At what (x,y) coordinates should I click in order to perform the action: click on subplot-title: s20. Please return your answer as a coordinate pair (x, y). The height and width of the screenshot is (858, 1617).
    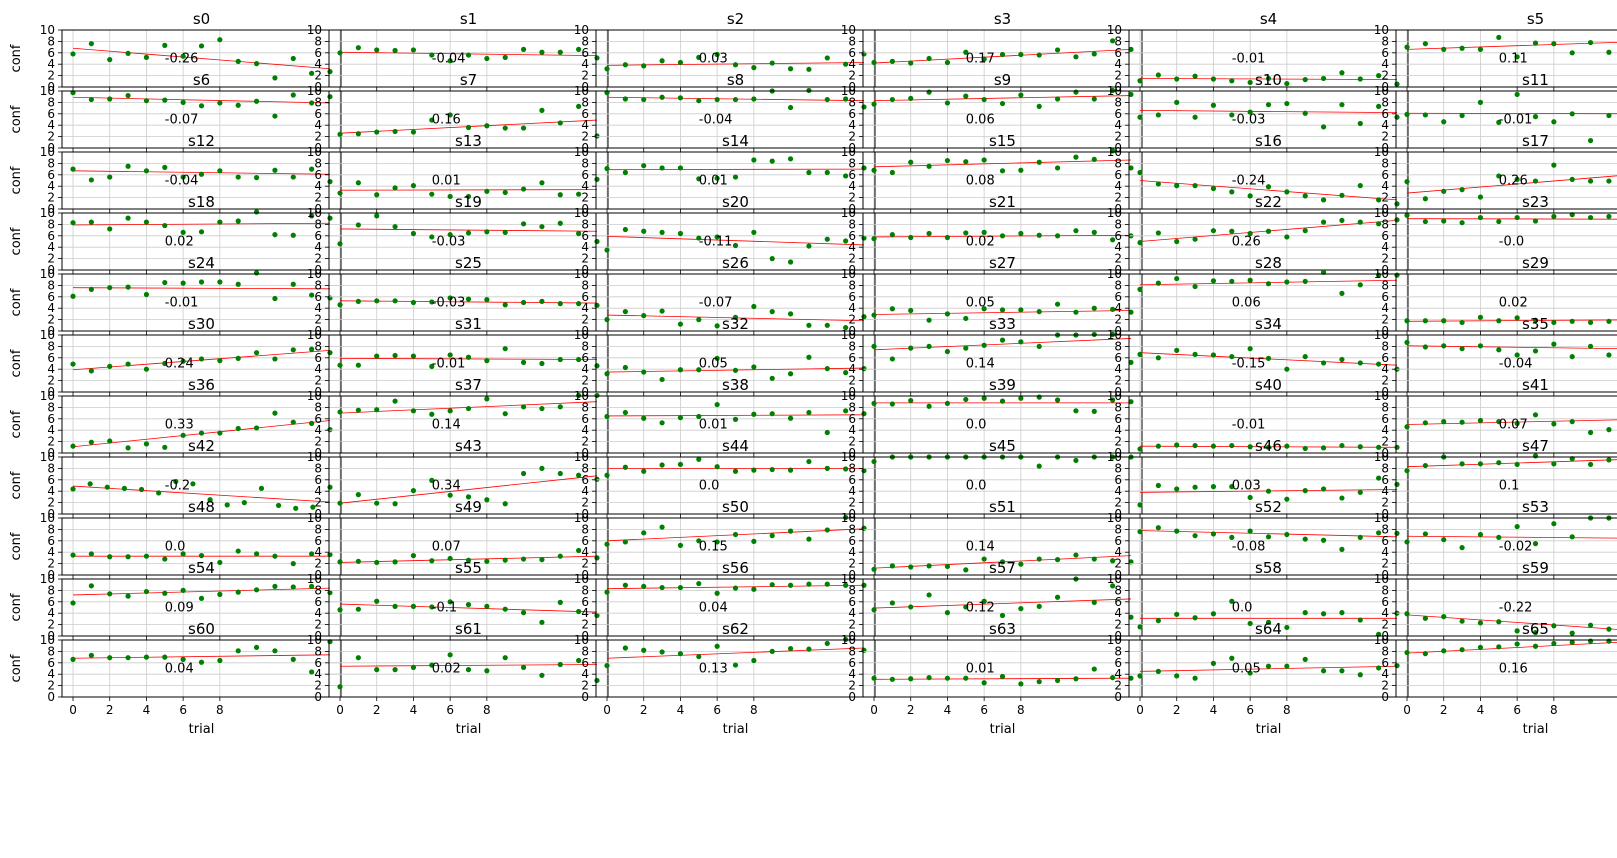
    Looking at the image, I should click on (735, 202).